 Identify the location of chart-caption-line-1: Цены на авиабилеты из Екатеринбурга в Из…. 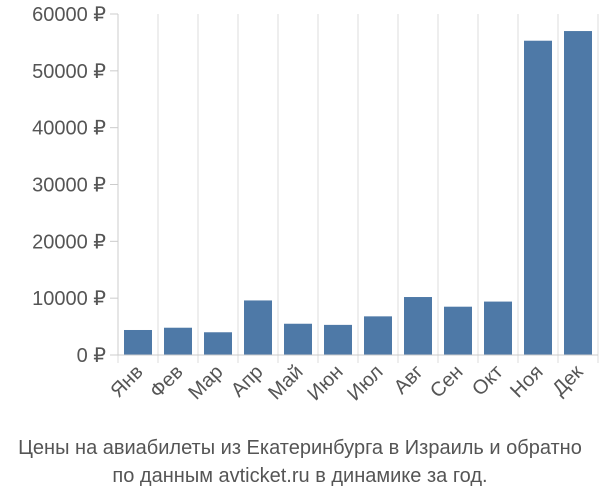
(300, 448).